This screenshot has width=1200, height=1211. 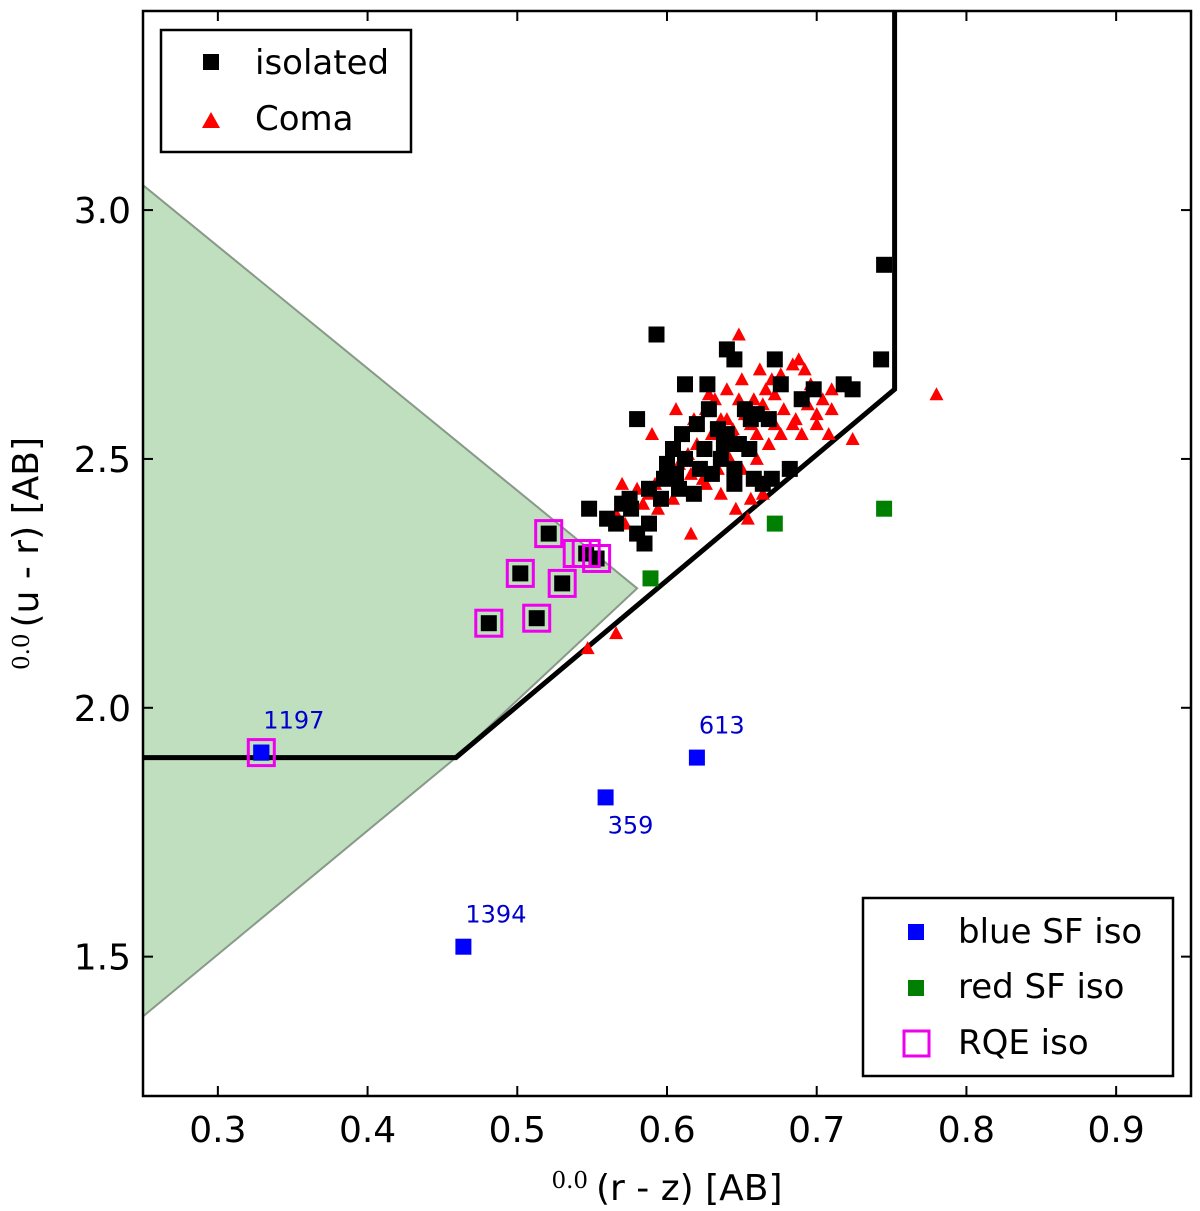 I want to click on legend-isolated-label: isolated, so click(x=322, y=63).